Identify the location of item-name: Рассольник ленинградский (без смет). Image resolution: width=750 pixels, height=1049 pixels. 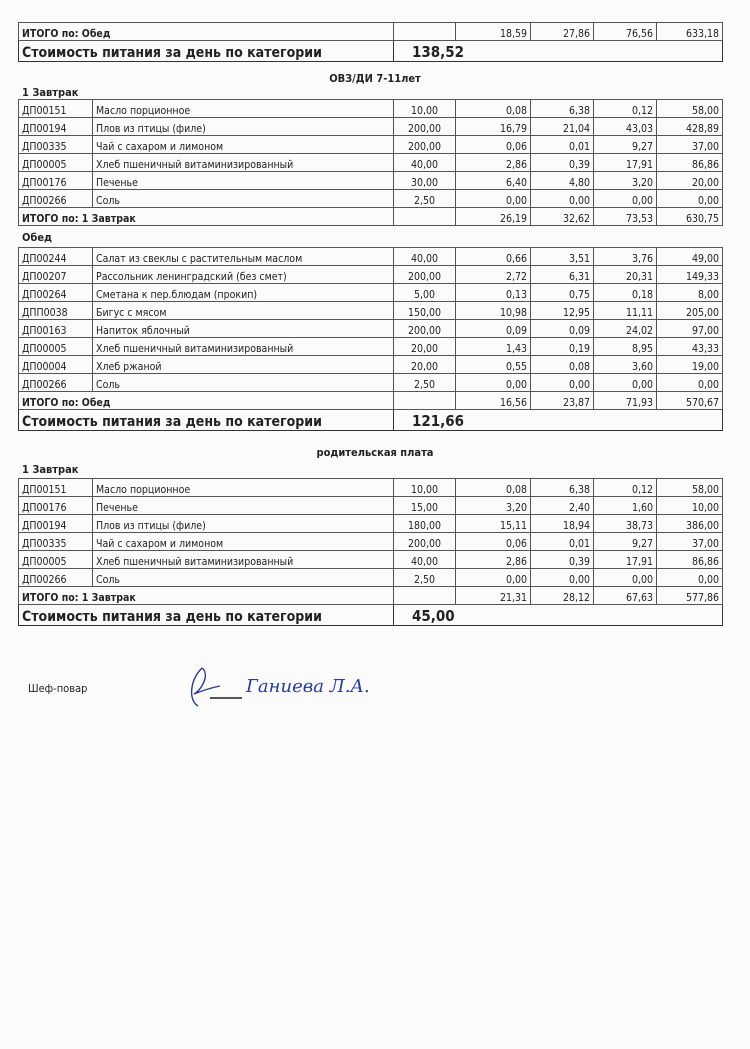
(243, 274).